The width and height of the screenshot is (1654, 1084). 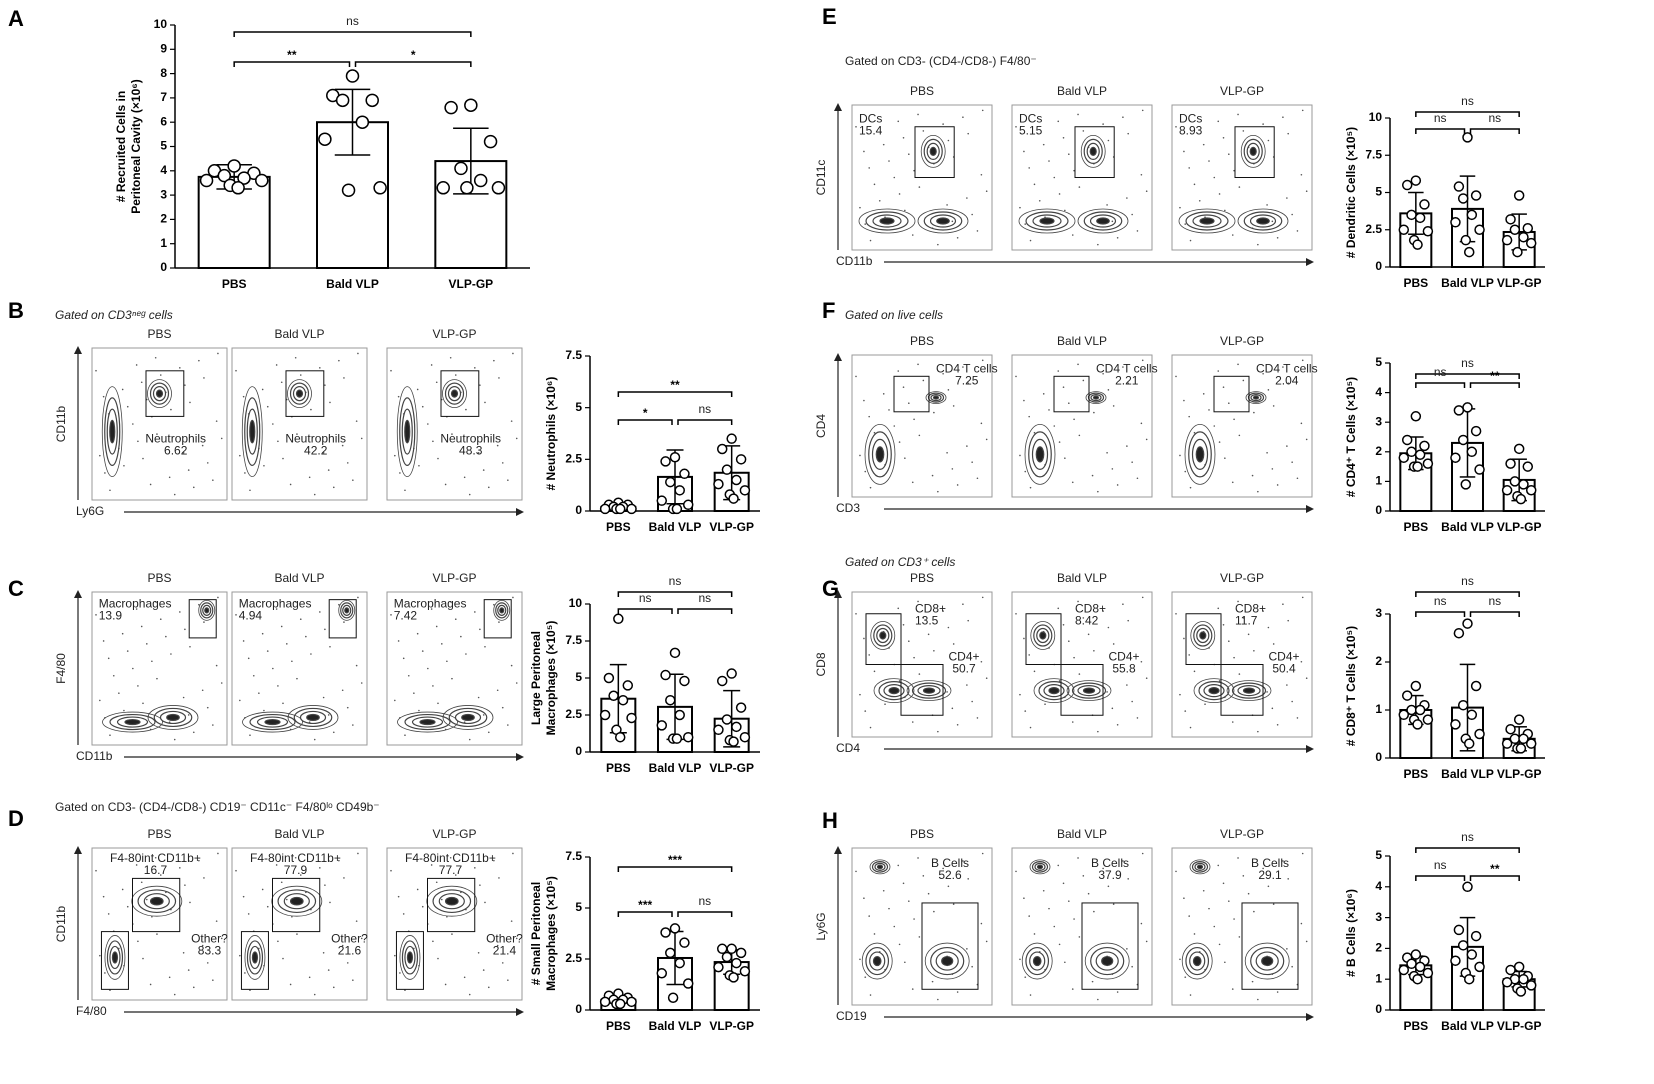 I want to click on y-axis-label: Ly6G, so click(x=821, y=926).